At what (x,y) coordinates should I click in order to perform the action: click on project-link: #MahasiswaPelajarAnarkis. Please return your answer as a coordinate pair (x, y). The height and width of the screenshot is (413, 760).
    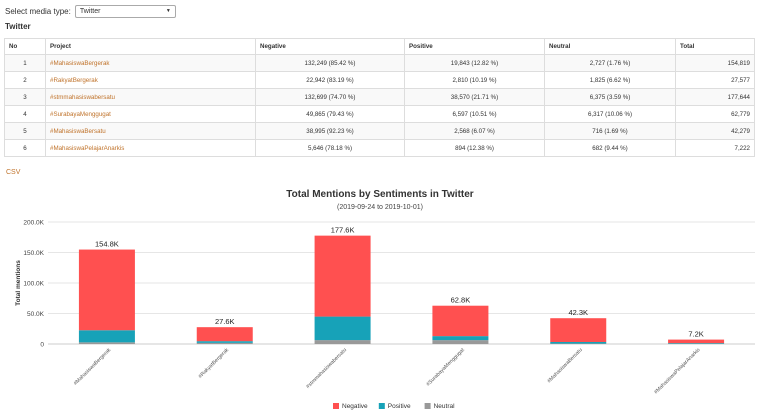
    Looking at the image, I should click on (150, 148).